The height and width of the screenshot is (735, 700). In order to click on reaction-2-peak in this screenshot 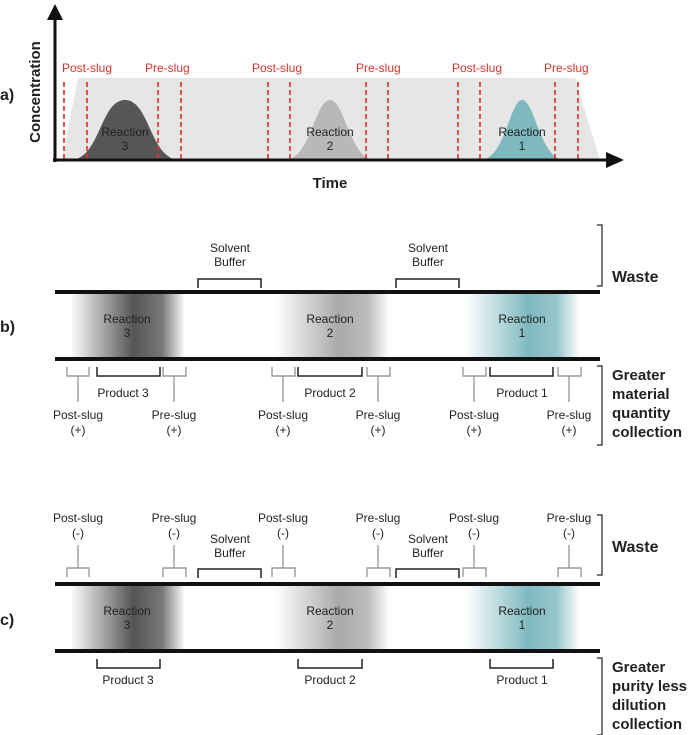, I will do `click(330, 130)`.